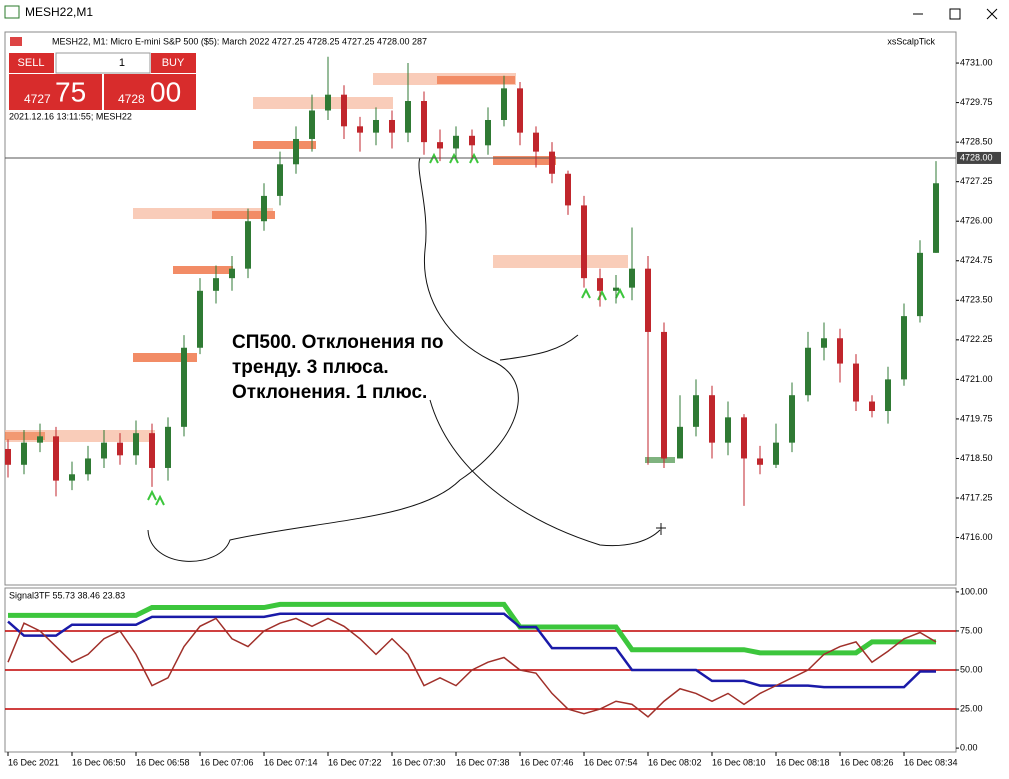 Image resolution: width=1009 pixels, height=779 pixels. I want to click on annotation-line: тренду. 3 плюса., so click(310, 367).